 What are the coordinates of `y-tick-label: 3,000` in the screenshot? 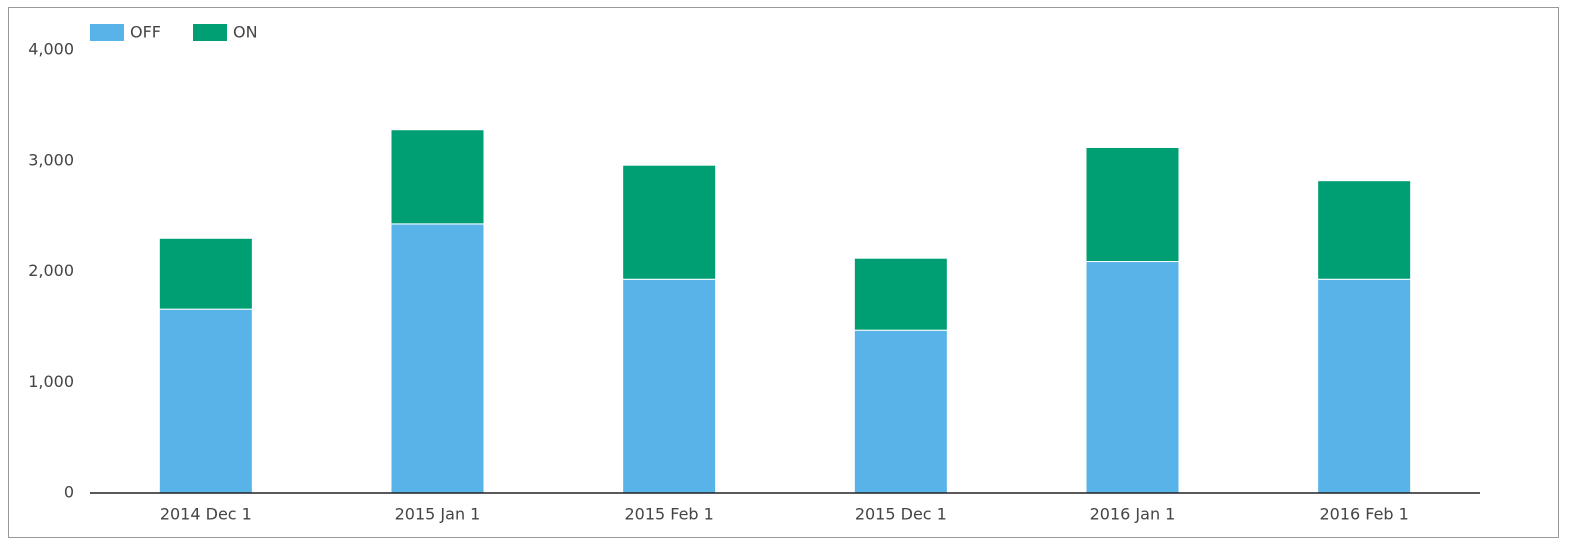 It's located at (51, 159).